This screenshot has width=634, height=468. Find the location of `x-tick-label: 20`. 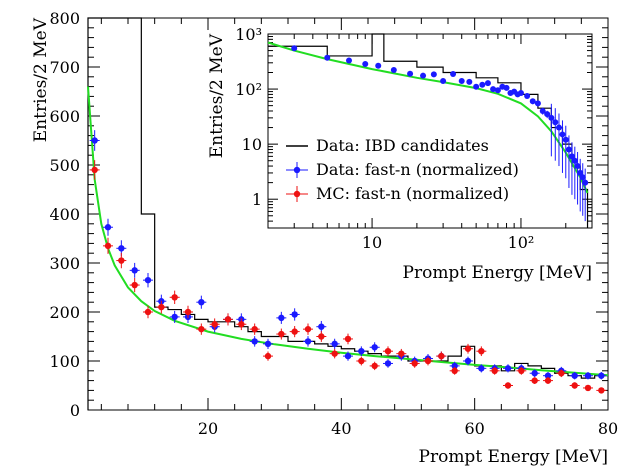

x-tick-label: 20 is located at coordinates (208, 428).